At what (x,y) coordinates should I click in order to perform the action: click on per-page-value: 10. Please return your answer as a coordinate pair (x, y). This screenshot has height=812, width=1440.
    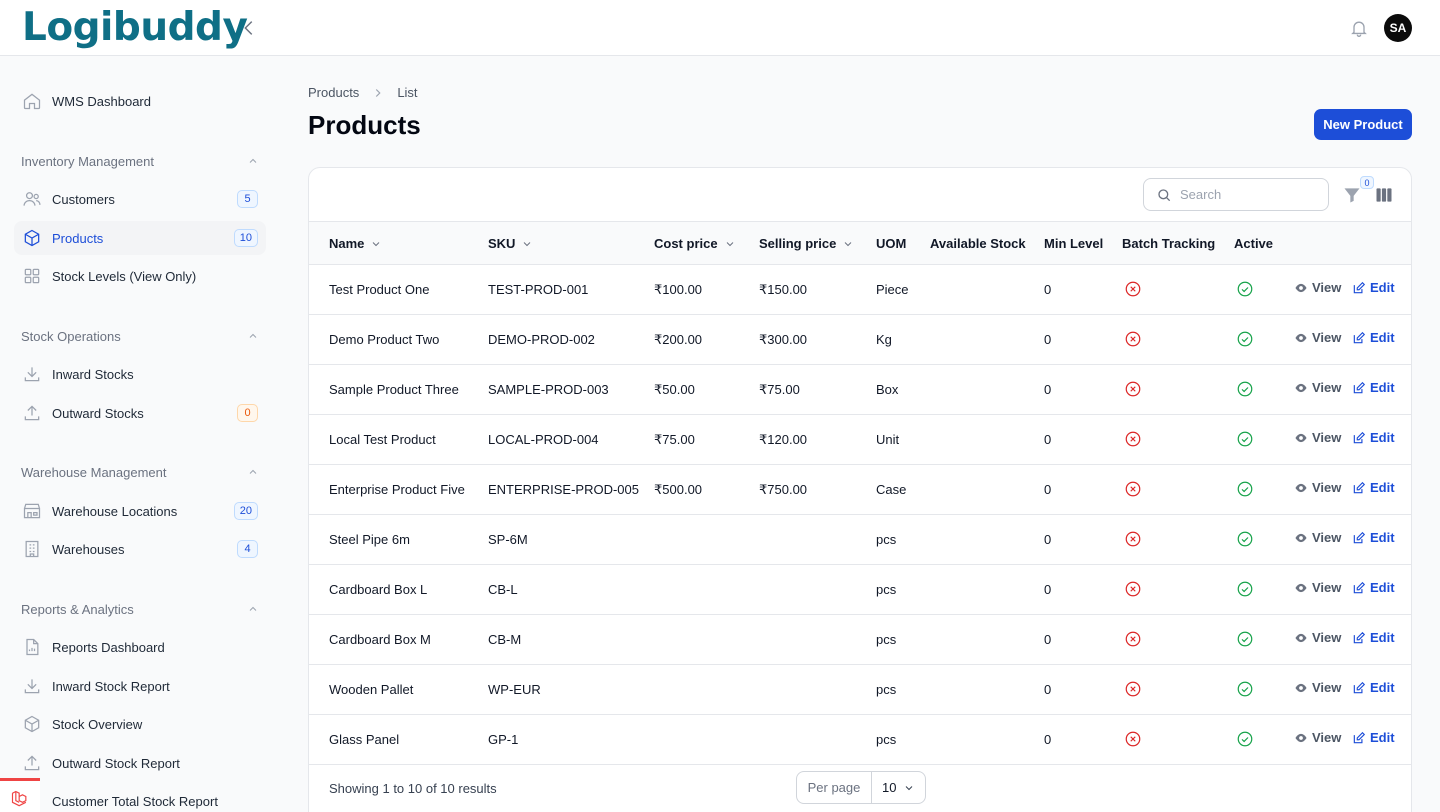
    Looking at the image, I should click on (898, 787).